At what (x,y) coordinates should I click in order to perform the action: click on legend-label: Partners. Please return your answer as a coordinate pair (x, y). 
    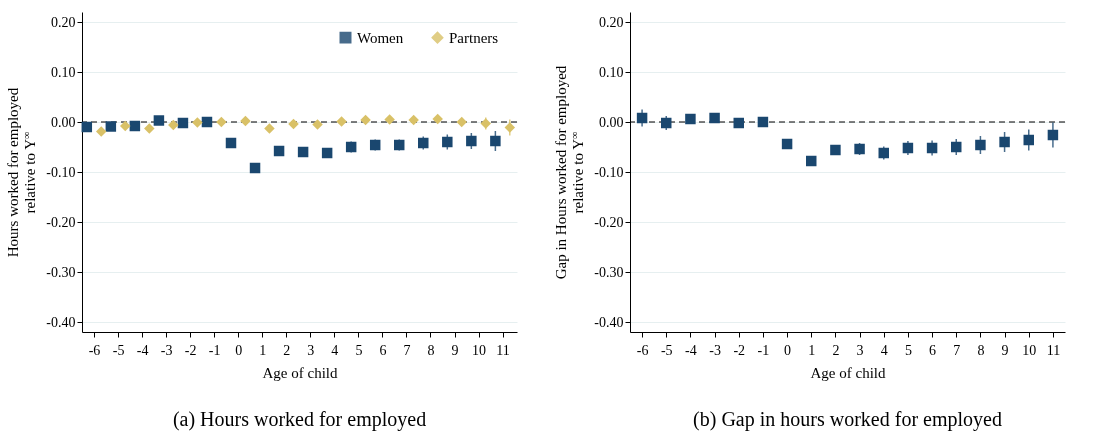
    Looking at the image, I should click on (474, 37).